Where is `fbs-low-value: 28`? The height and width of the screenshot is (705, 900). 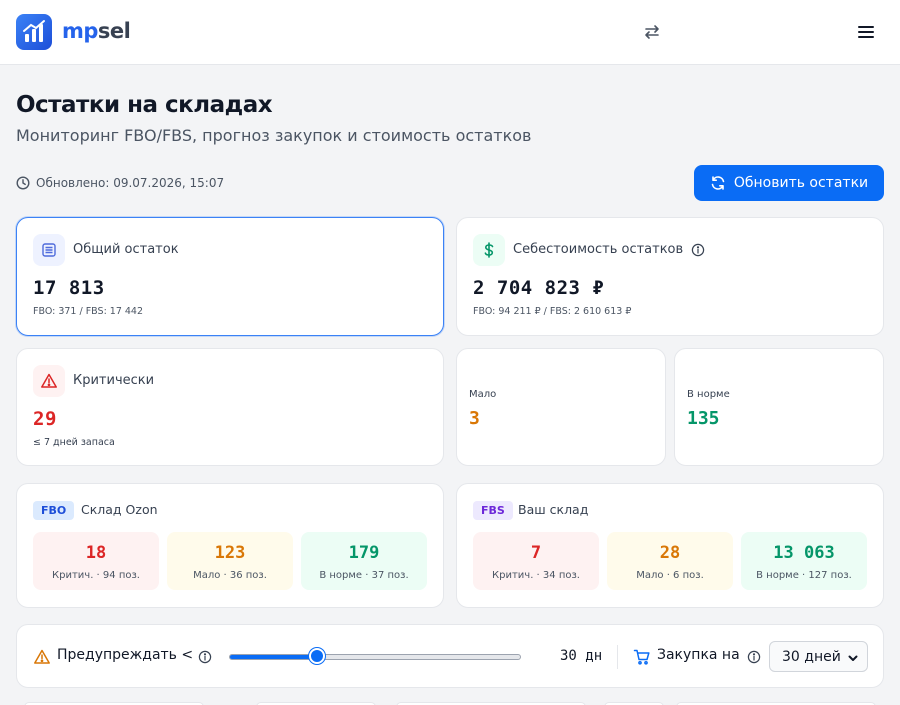
fbs-low-value: 28 is located at coordinates (670, 553).